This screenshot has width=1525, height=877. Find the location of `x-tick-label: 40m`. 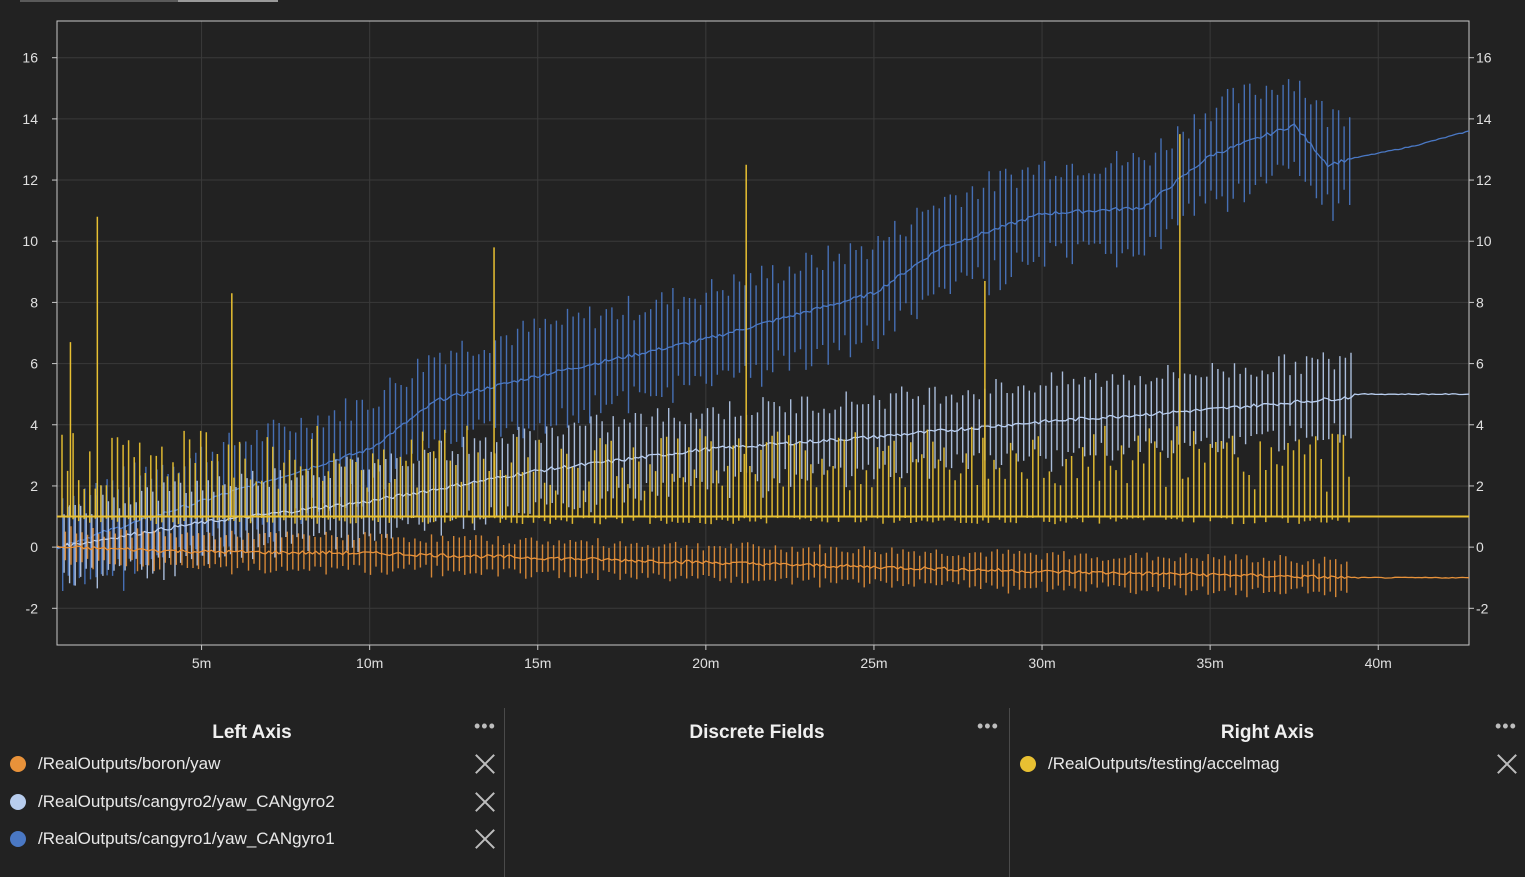

x-tick-label: 40m is located at coordinates (1378, 663).